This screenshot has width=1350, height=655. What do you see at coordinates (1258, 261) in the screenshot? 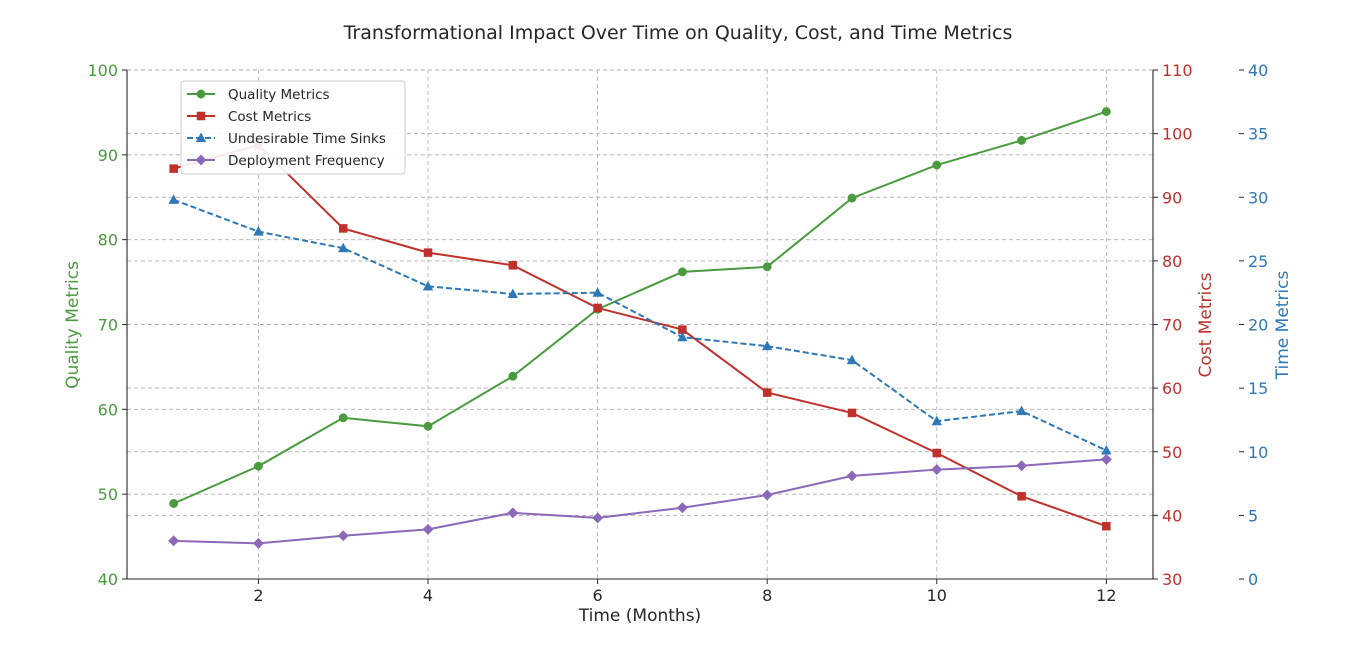
I see `time-tick-label: 25` at bounding box center [1258, 261].